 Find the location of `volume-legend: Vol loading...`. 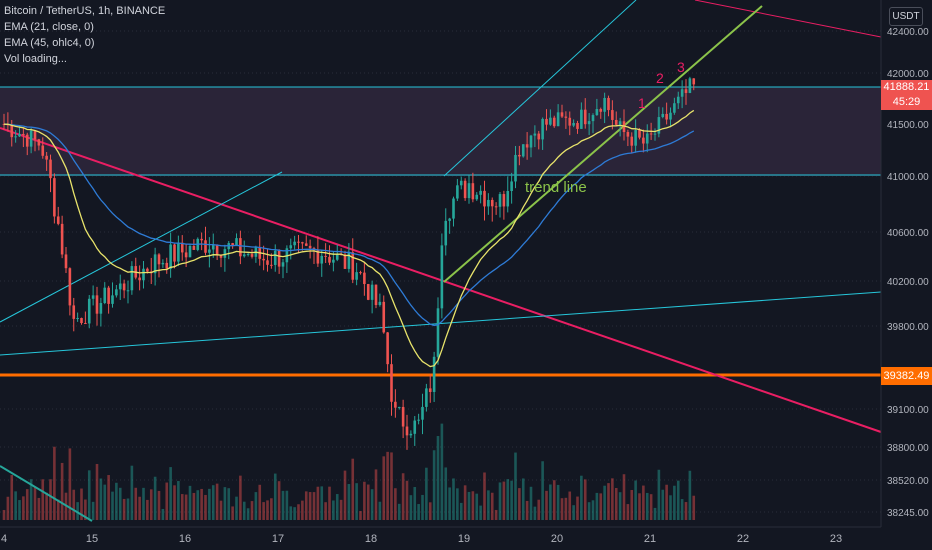

volume-legend: Vol loading... is located at coordinates (35, 59).